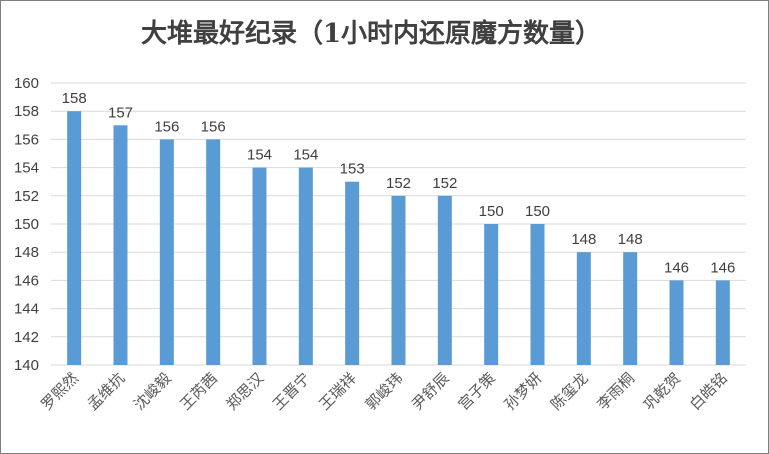 This screenshot has width=769, height=454. What do you see at coordinates (430, 391) in the screenshot?
I see `x-category-label: 尹舒辰` at bounding box center [430, 391].